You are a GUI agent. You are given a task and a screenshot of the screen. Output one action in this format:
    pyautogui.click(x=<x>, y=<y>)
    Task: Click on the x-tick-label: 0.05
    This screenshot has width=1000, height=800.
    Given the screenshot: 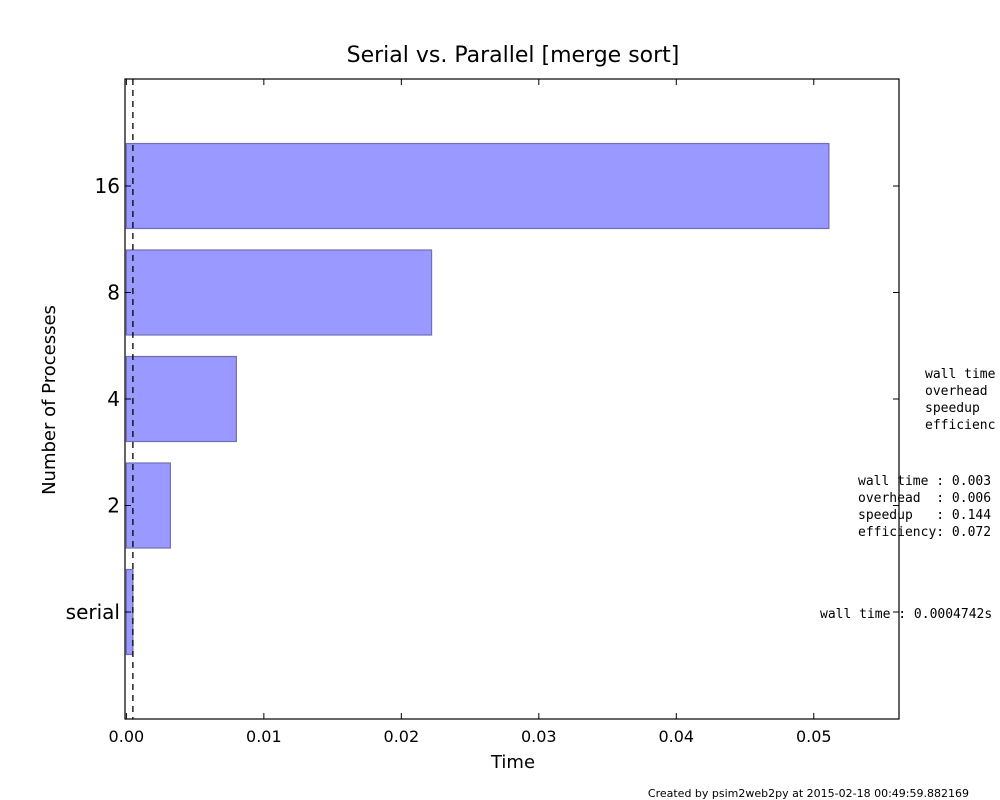 What is the action you would take?
    pyautogui.click(x=814, y=736)
    